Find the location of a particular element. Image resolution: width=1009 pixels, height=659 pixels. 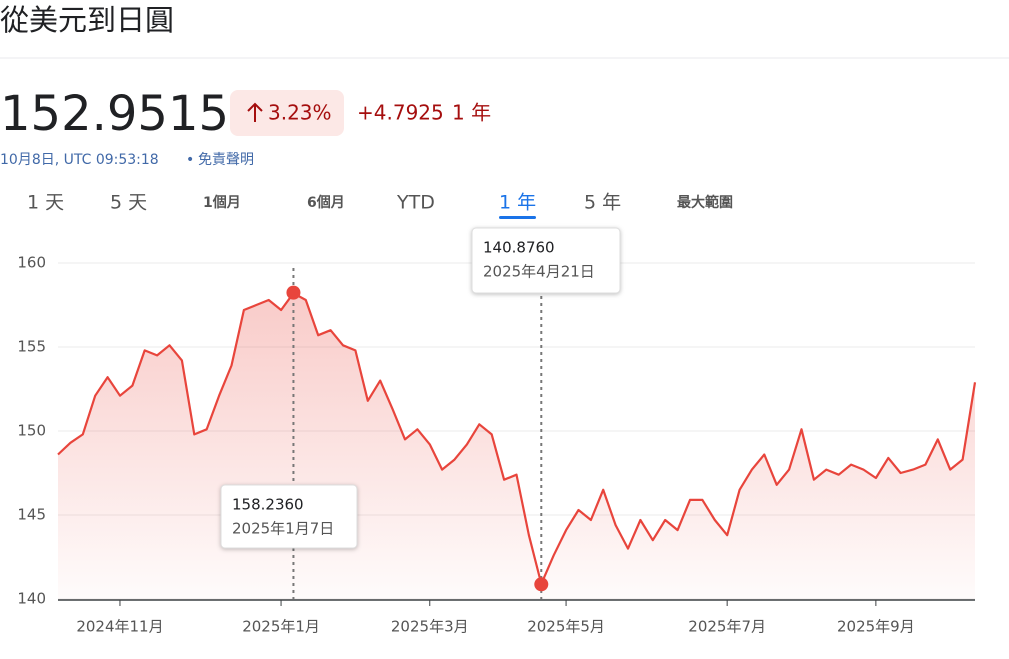

change-percent: 3.23% is located at coordinates (300, 113).